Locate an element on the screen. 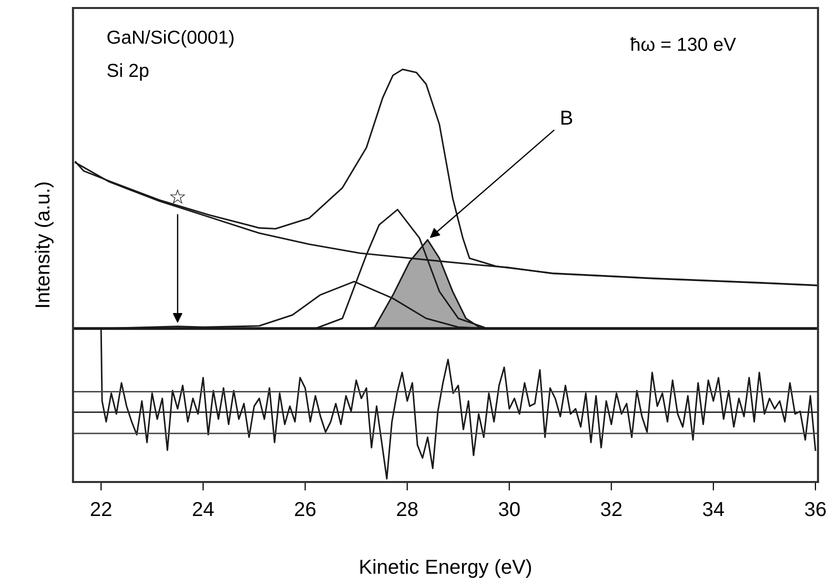 This screenshot has width=832, height=588. x-tick-label: 36 is located at coordinates (815, 509).